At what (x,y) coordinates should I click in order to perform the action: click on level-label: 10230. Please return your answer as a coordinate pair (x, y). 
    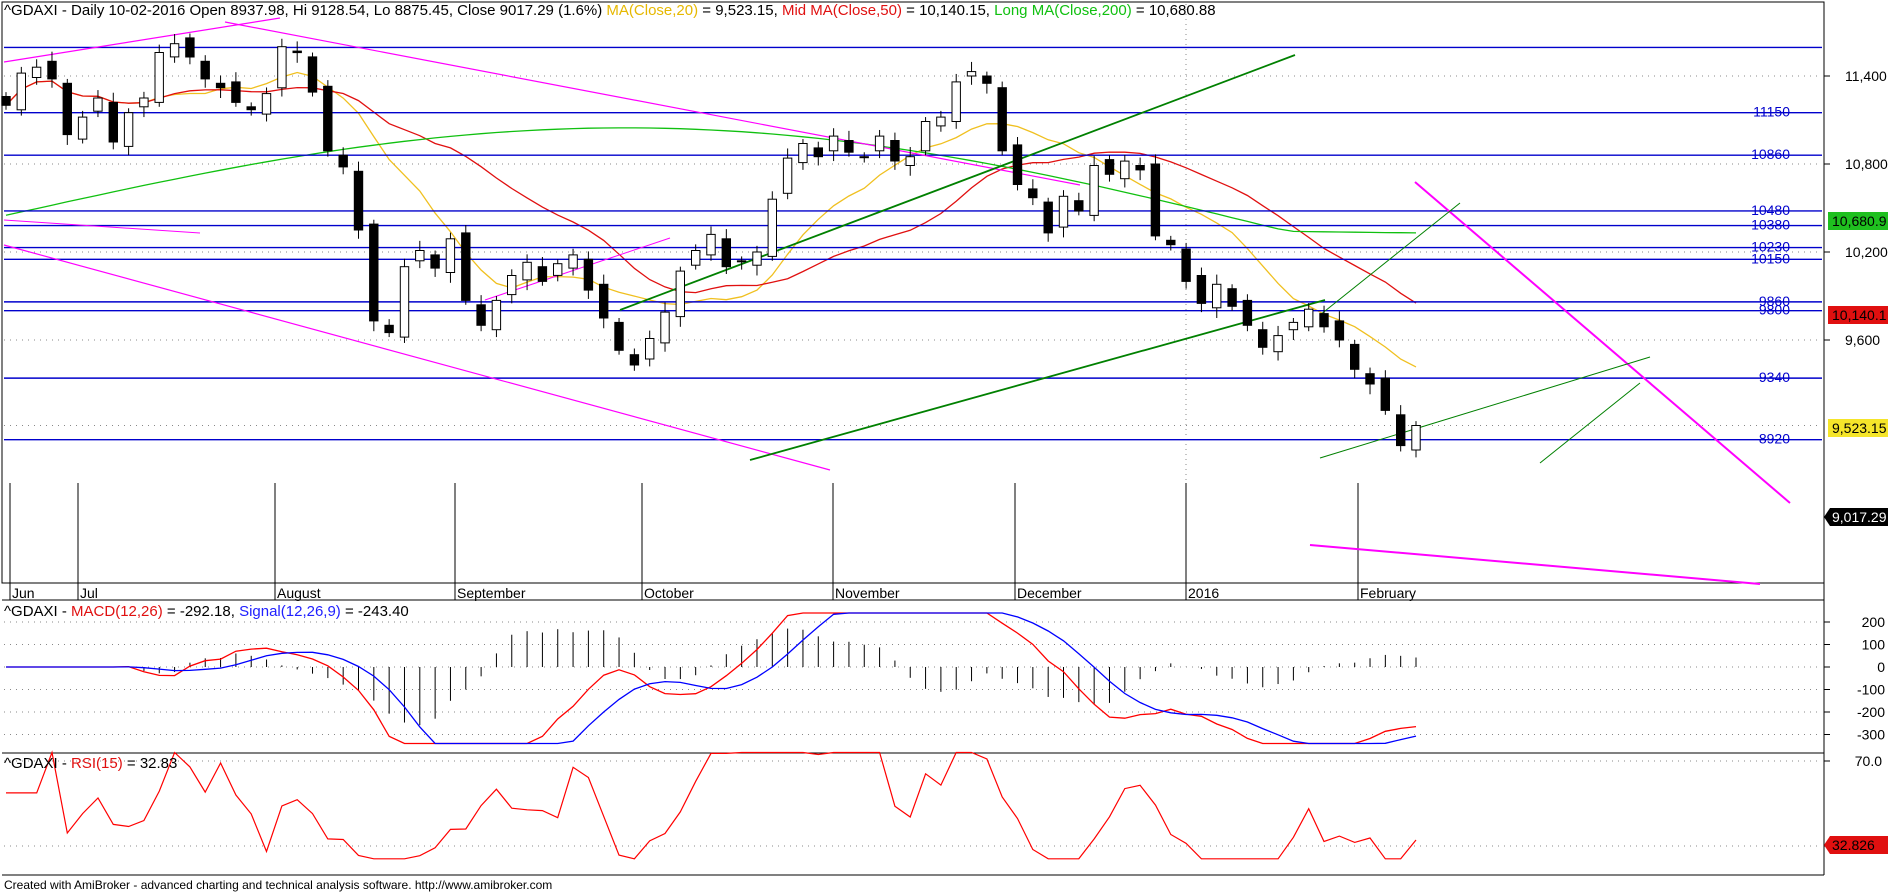
    Looking at the image, I should click on (1770, 247).